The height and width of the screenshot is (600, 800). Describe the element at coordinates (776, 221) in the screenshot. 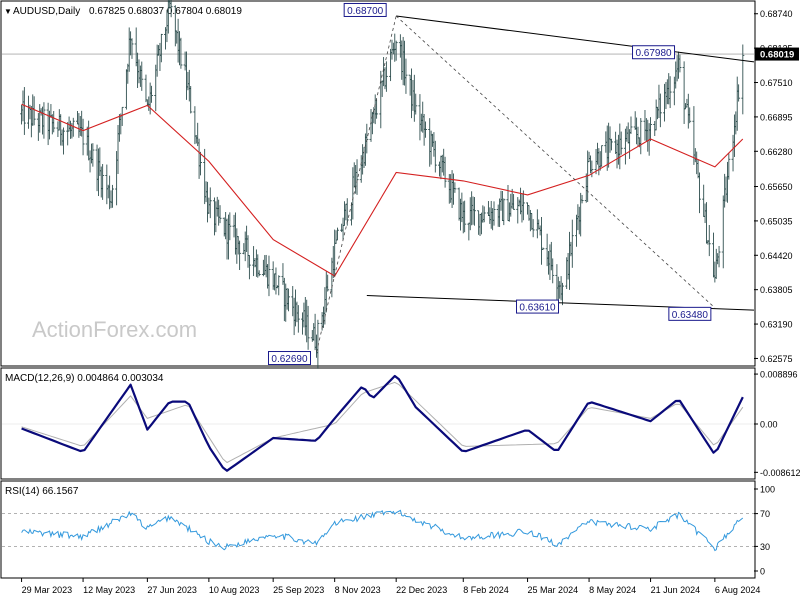

I see `price-tick-label: 0.65035` at that location.